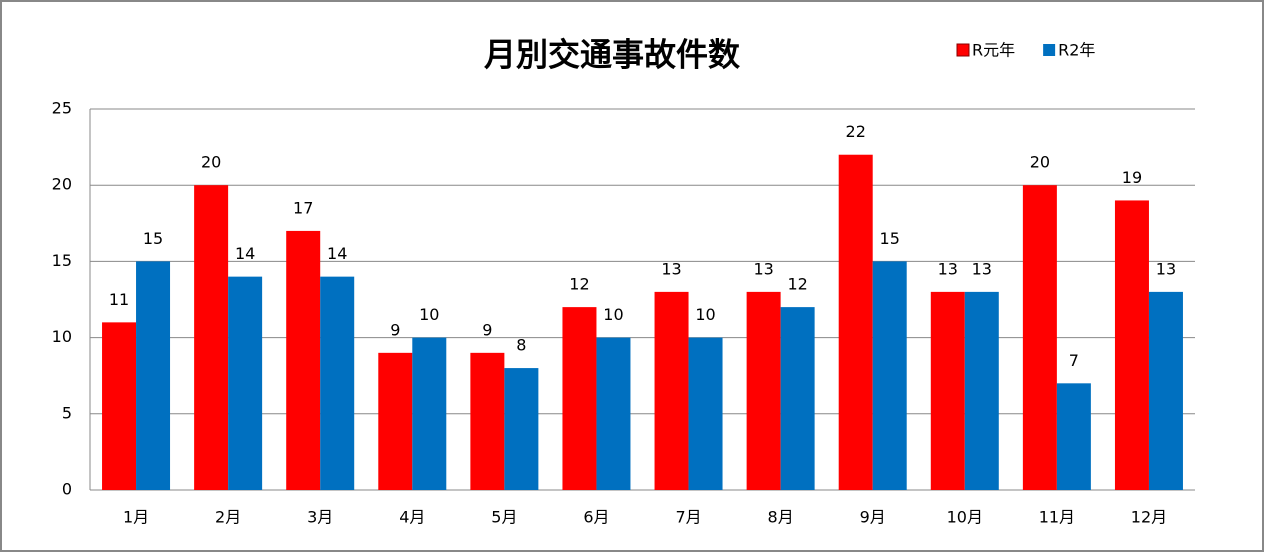  Describe the element at coordinates (136, 517) in the screenshot. I see `x-tick-label: 1月` at that location.